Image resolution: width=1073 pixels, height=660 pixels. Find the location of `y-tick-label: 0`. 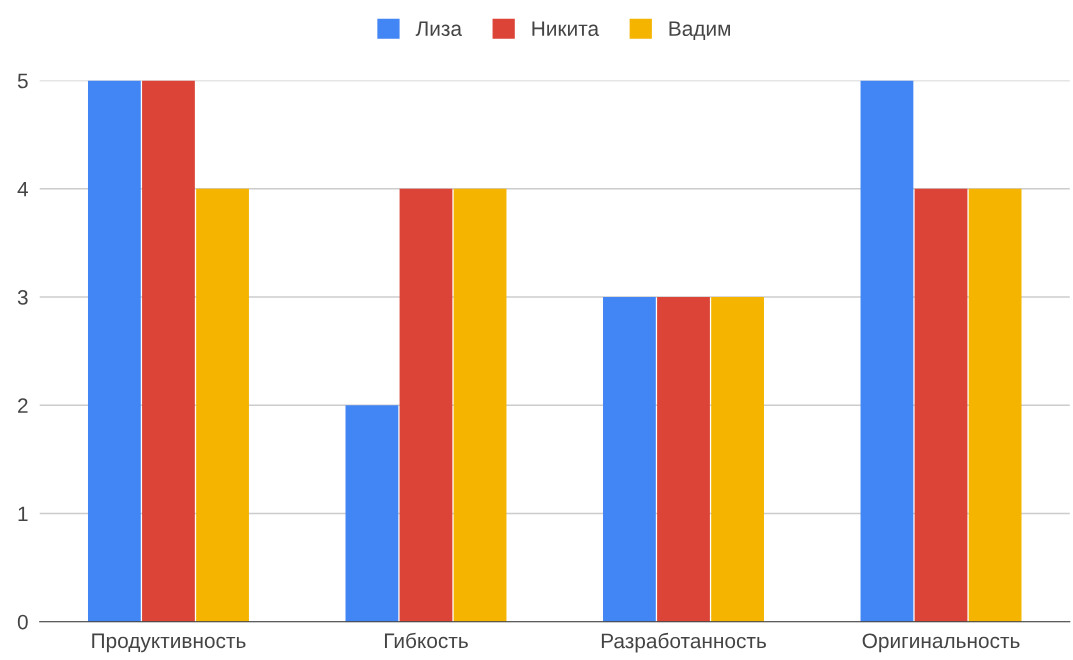

y-tick-label: 0 is located at coordinates (22, 622).